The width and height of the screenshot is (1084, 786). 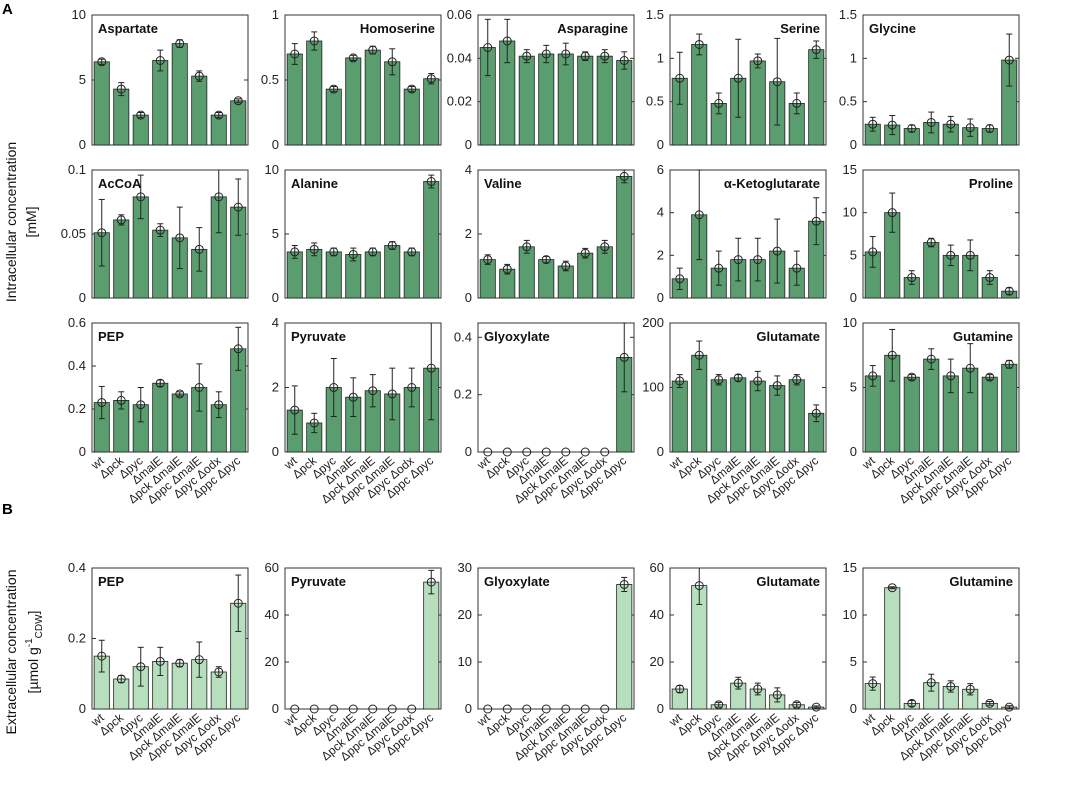 I want to click on y-tick-label: 1.5, so click(x=655, y=14).